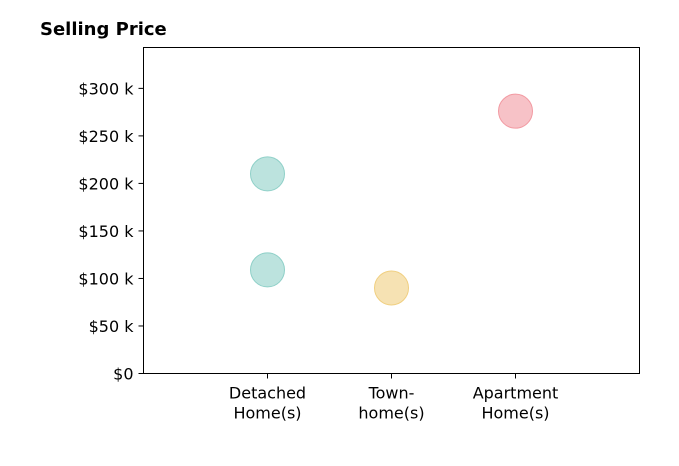 The width and height of the screenshot is (679, 466). Describe the element at coordinates (103, 29) in the screenshot. I see `chart-title: Selling Price` at that location.